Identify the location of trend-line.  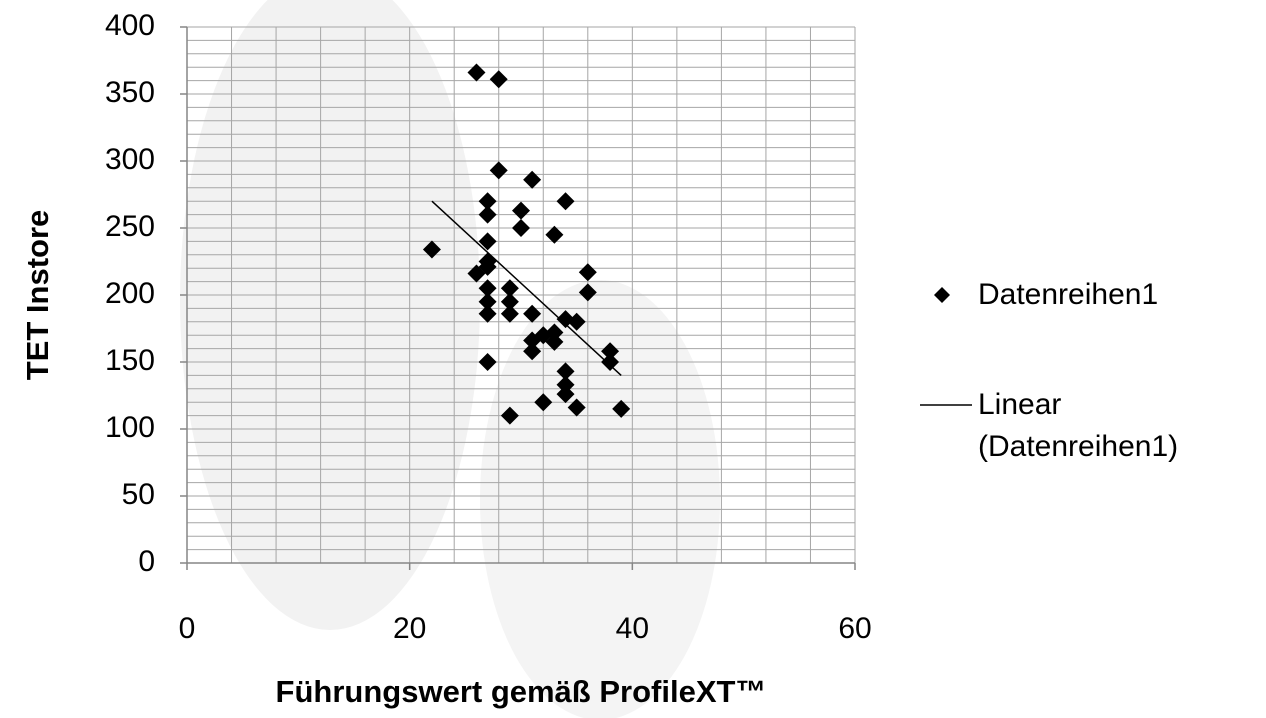
(526, 288).